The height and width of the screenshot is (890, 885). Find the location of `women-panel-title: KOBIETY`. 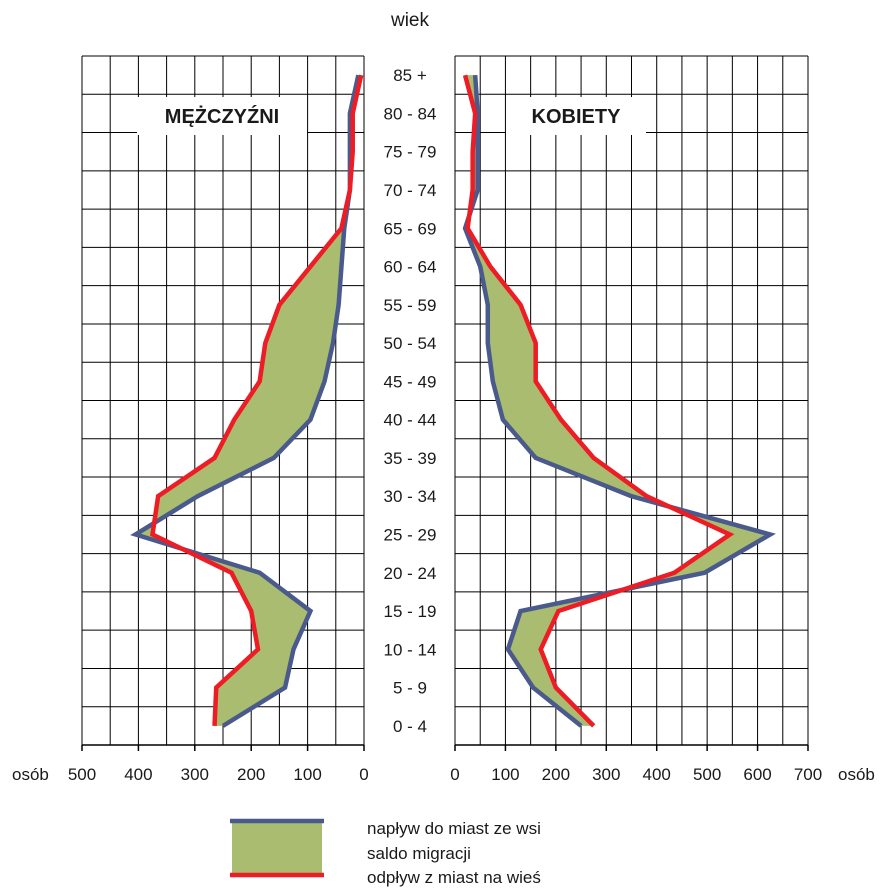

women-panel-title: KOBIETY is located at coordinates (577, 117).